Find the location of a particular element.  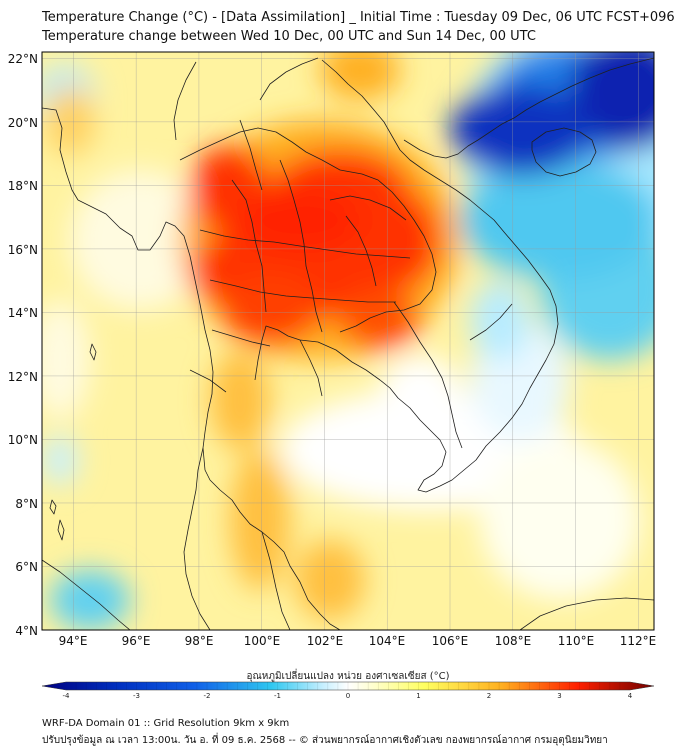

colorbar-tick-label: 3 is located at coordinates (559, 696).